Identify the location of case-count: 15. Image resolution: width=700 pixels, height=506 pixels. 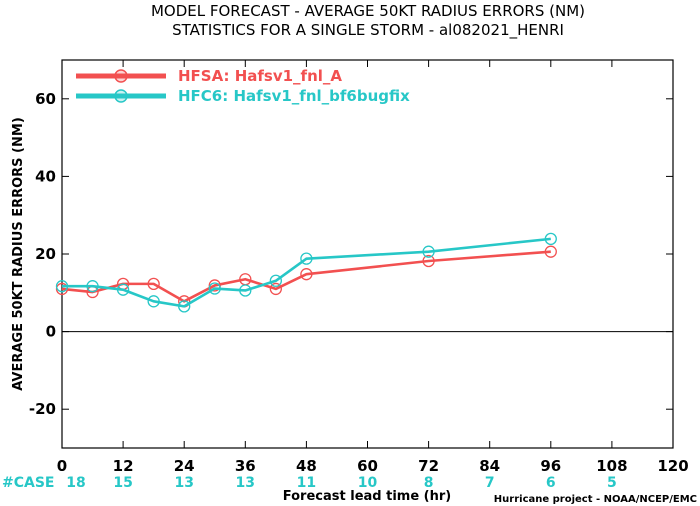
(122, 483).